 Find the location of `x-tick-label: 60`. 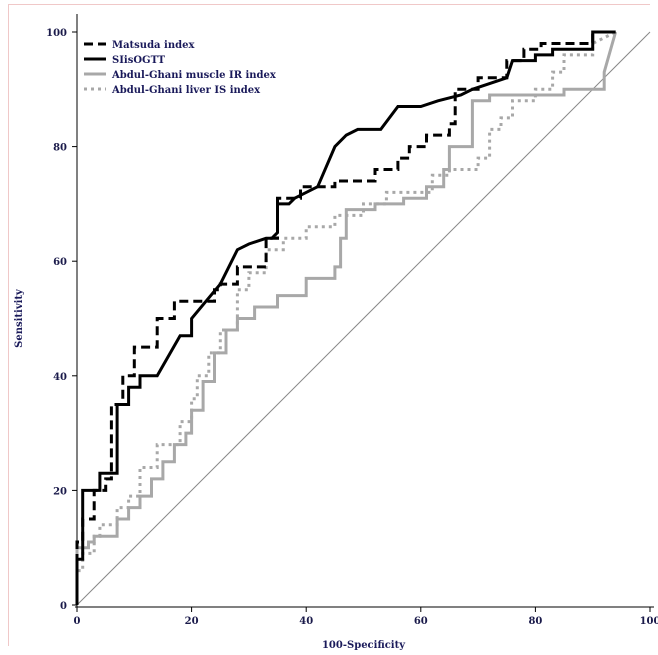

x-tick-label: 60 is located at coordinates (421, 621).